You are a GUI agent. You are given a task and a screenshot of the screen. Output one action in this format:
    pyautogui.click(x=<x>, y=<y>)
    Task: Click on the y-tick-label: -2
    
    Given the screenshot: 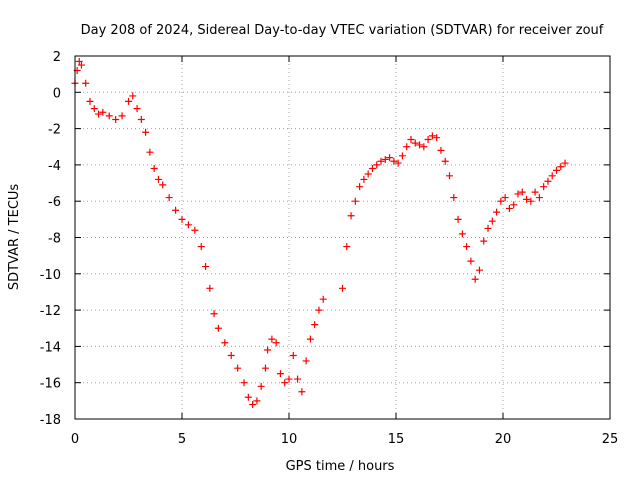 What is the action you would take?
    pyautogui.click(x=54, y=130)
    